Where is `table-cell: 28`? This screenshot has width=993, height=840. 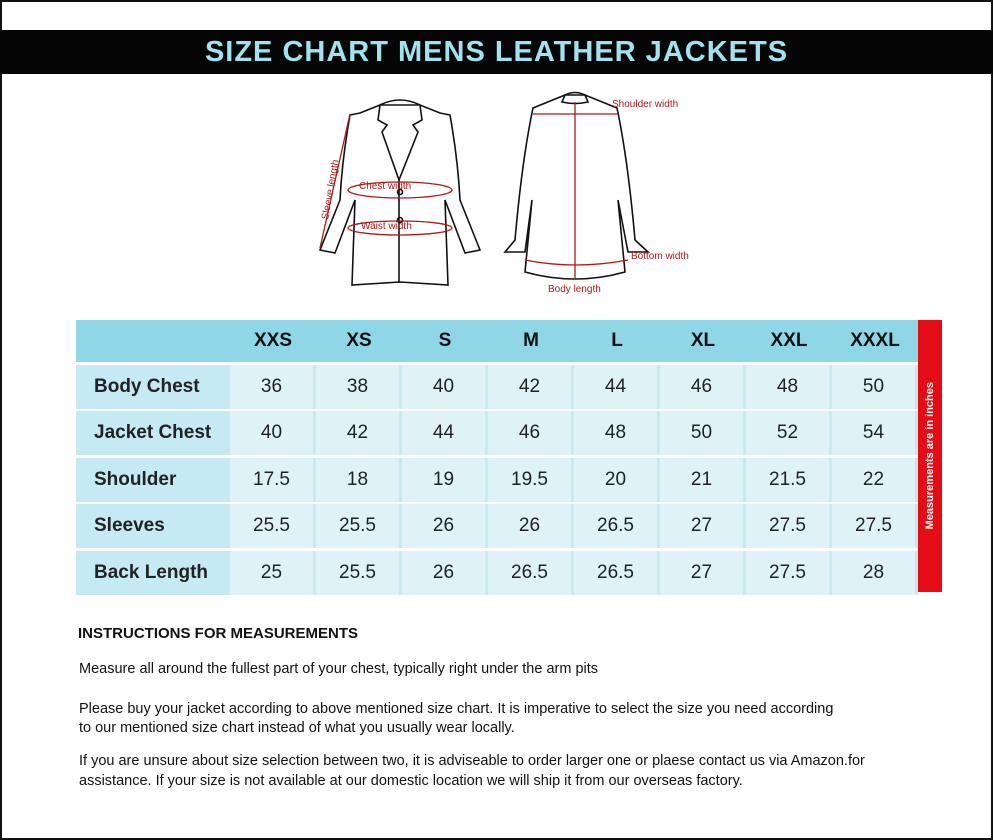
table-cell: 28 is located at coordinates (875, 572).